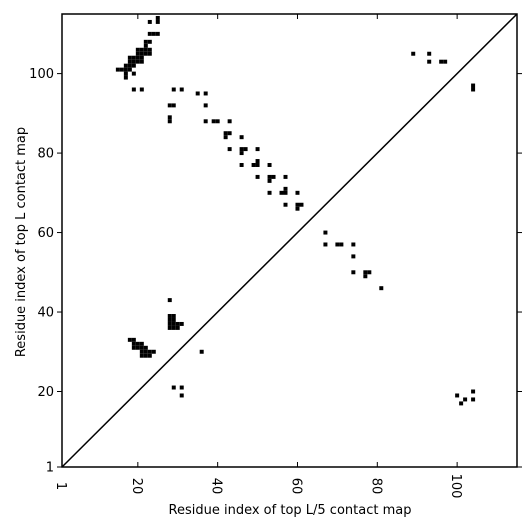  What do you see at coordinates (216, 486) in the screenshot?
I see `x-tick-label: 40` at bounding box center [216, 486].